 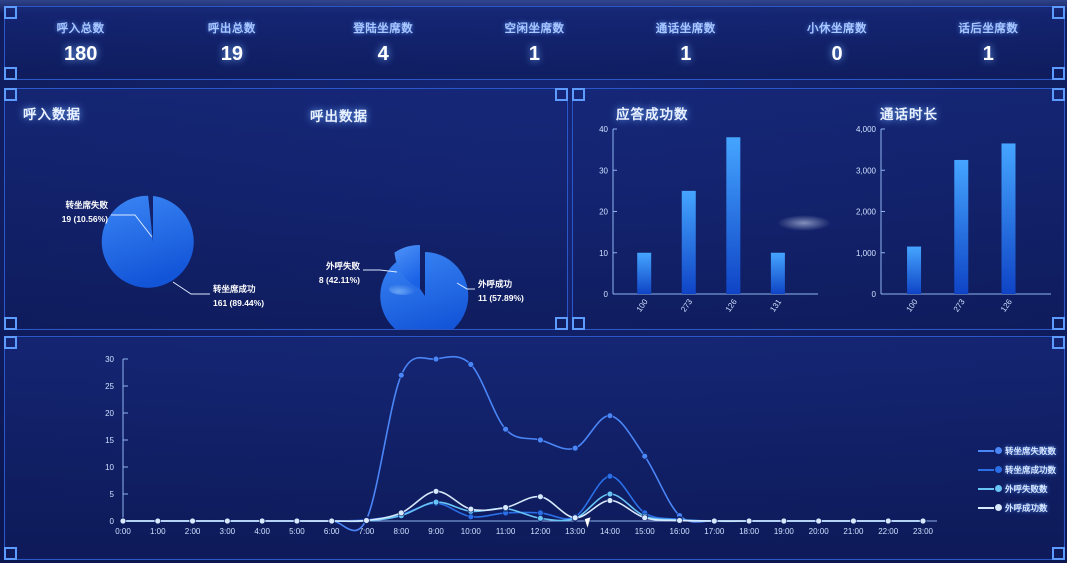 I want to click on outbound-slice2-name: 外呼成功, so click(x=495, y=284).